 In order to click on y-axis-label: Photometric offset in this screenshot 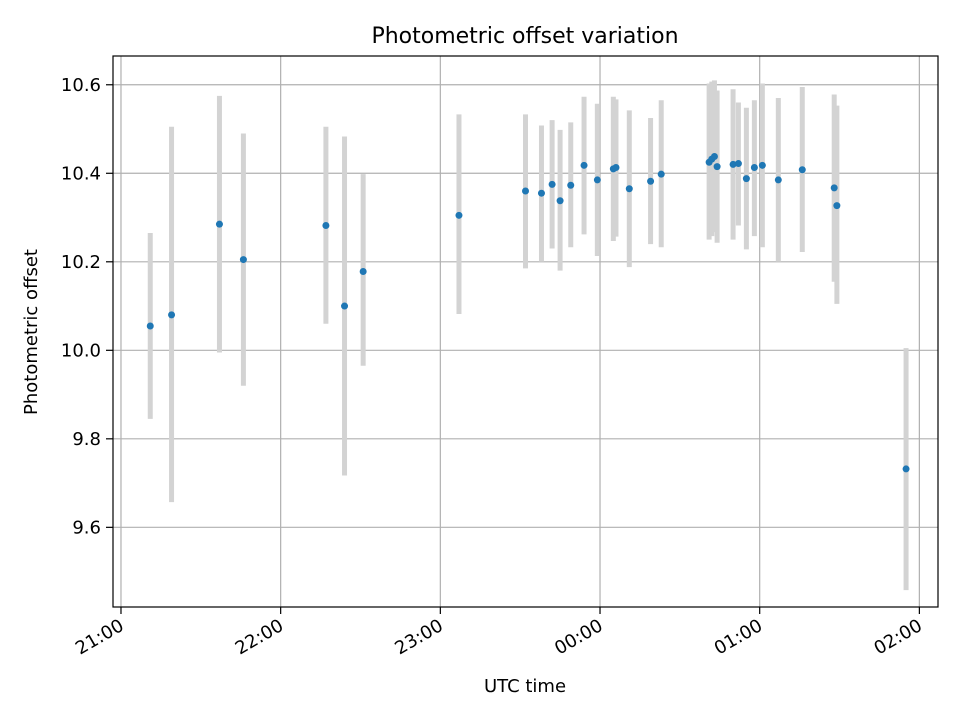, I will do `click(31, 332)`.